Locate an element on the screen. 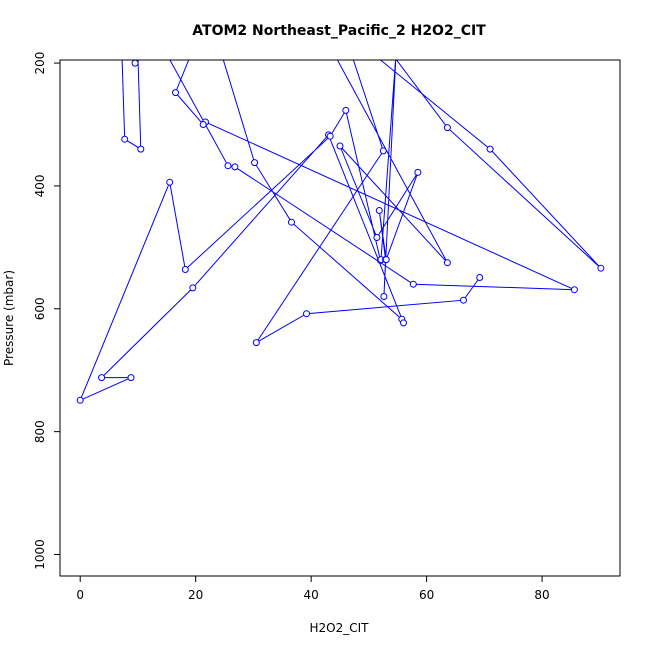  y-tick-label: 400 is located at coordinates (40, 185).